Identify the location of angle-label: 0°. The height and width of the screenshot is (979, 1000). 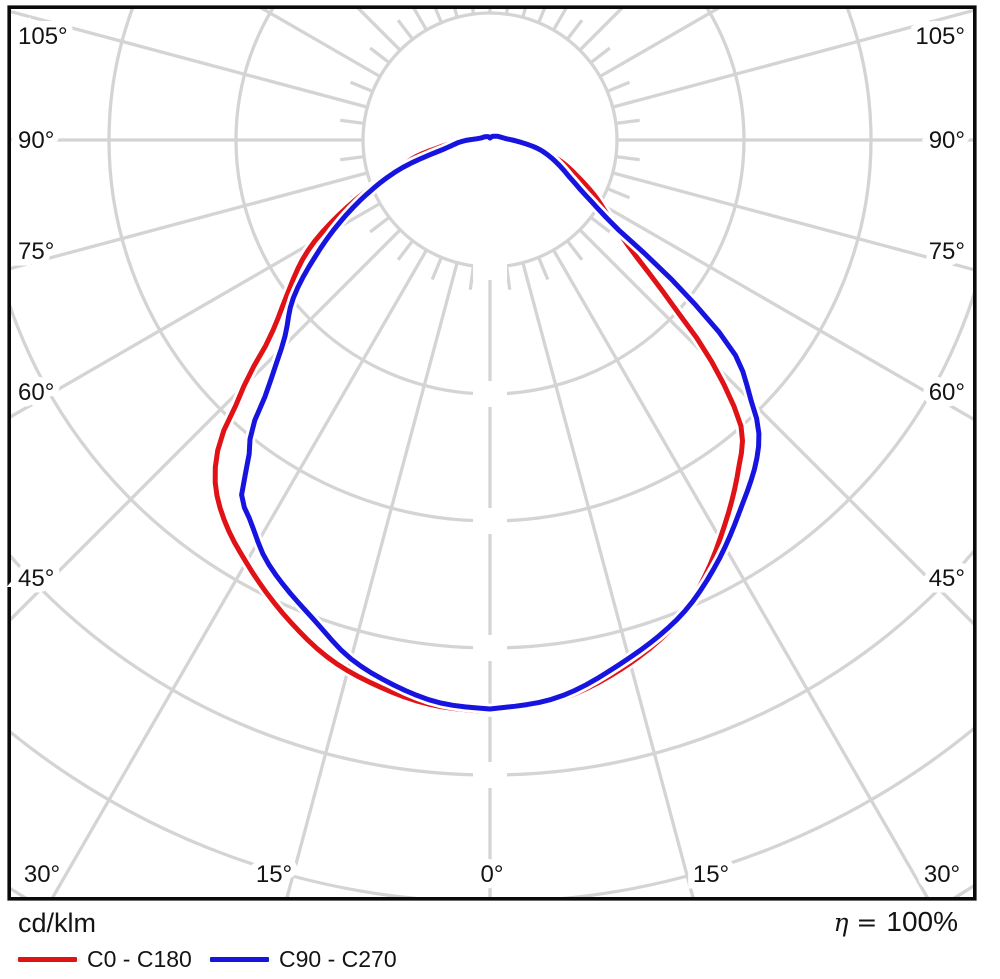
(492, 874).